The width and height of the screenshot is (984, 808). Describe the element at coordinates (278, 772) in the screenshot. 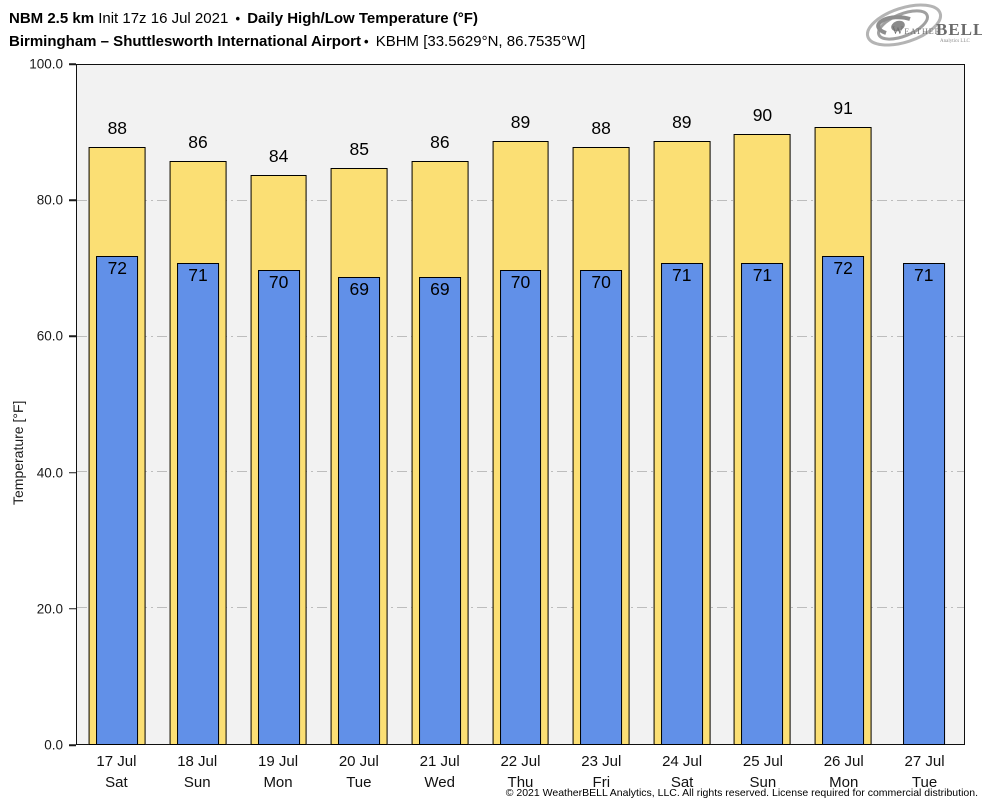

I see `x-tick-label-3: 19 Jul Mon` at that location.